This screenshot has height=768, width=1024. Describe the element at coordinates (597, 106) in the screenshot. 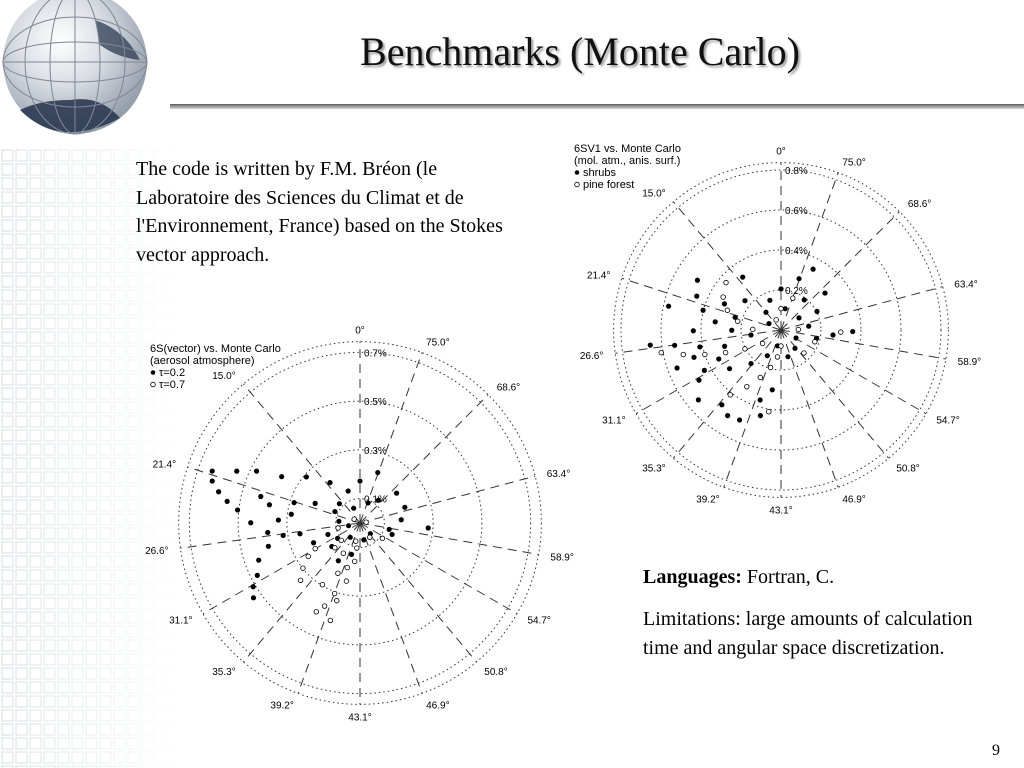

I see `title-underline` at that location.